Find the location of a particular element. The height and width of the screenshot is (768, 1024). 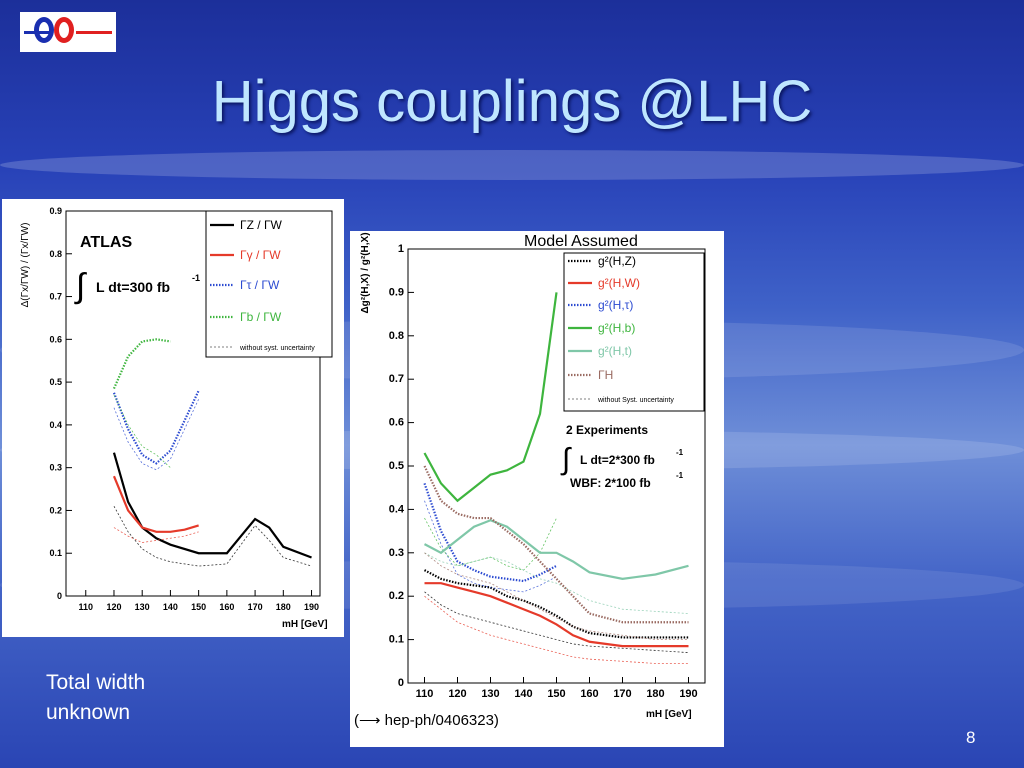

legend-no-syst-label: without syst. uncertainty is located at coordinates (277, 348).